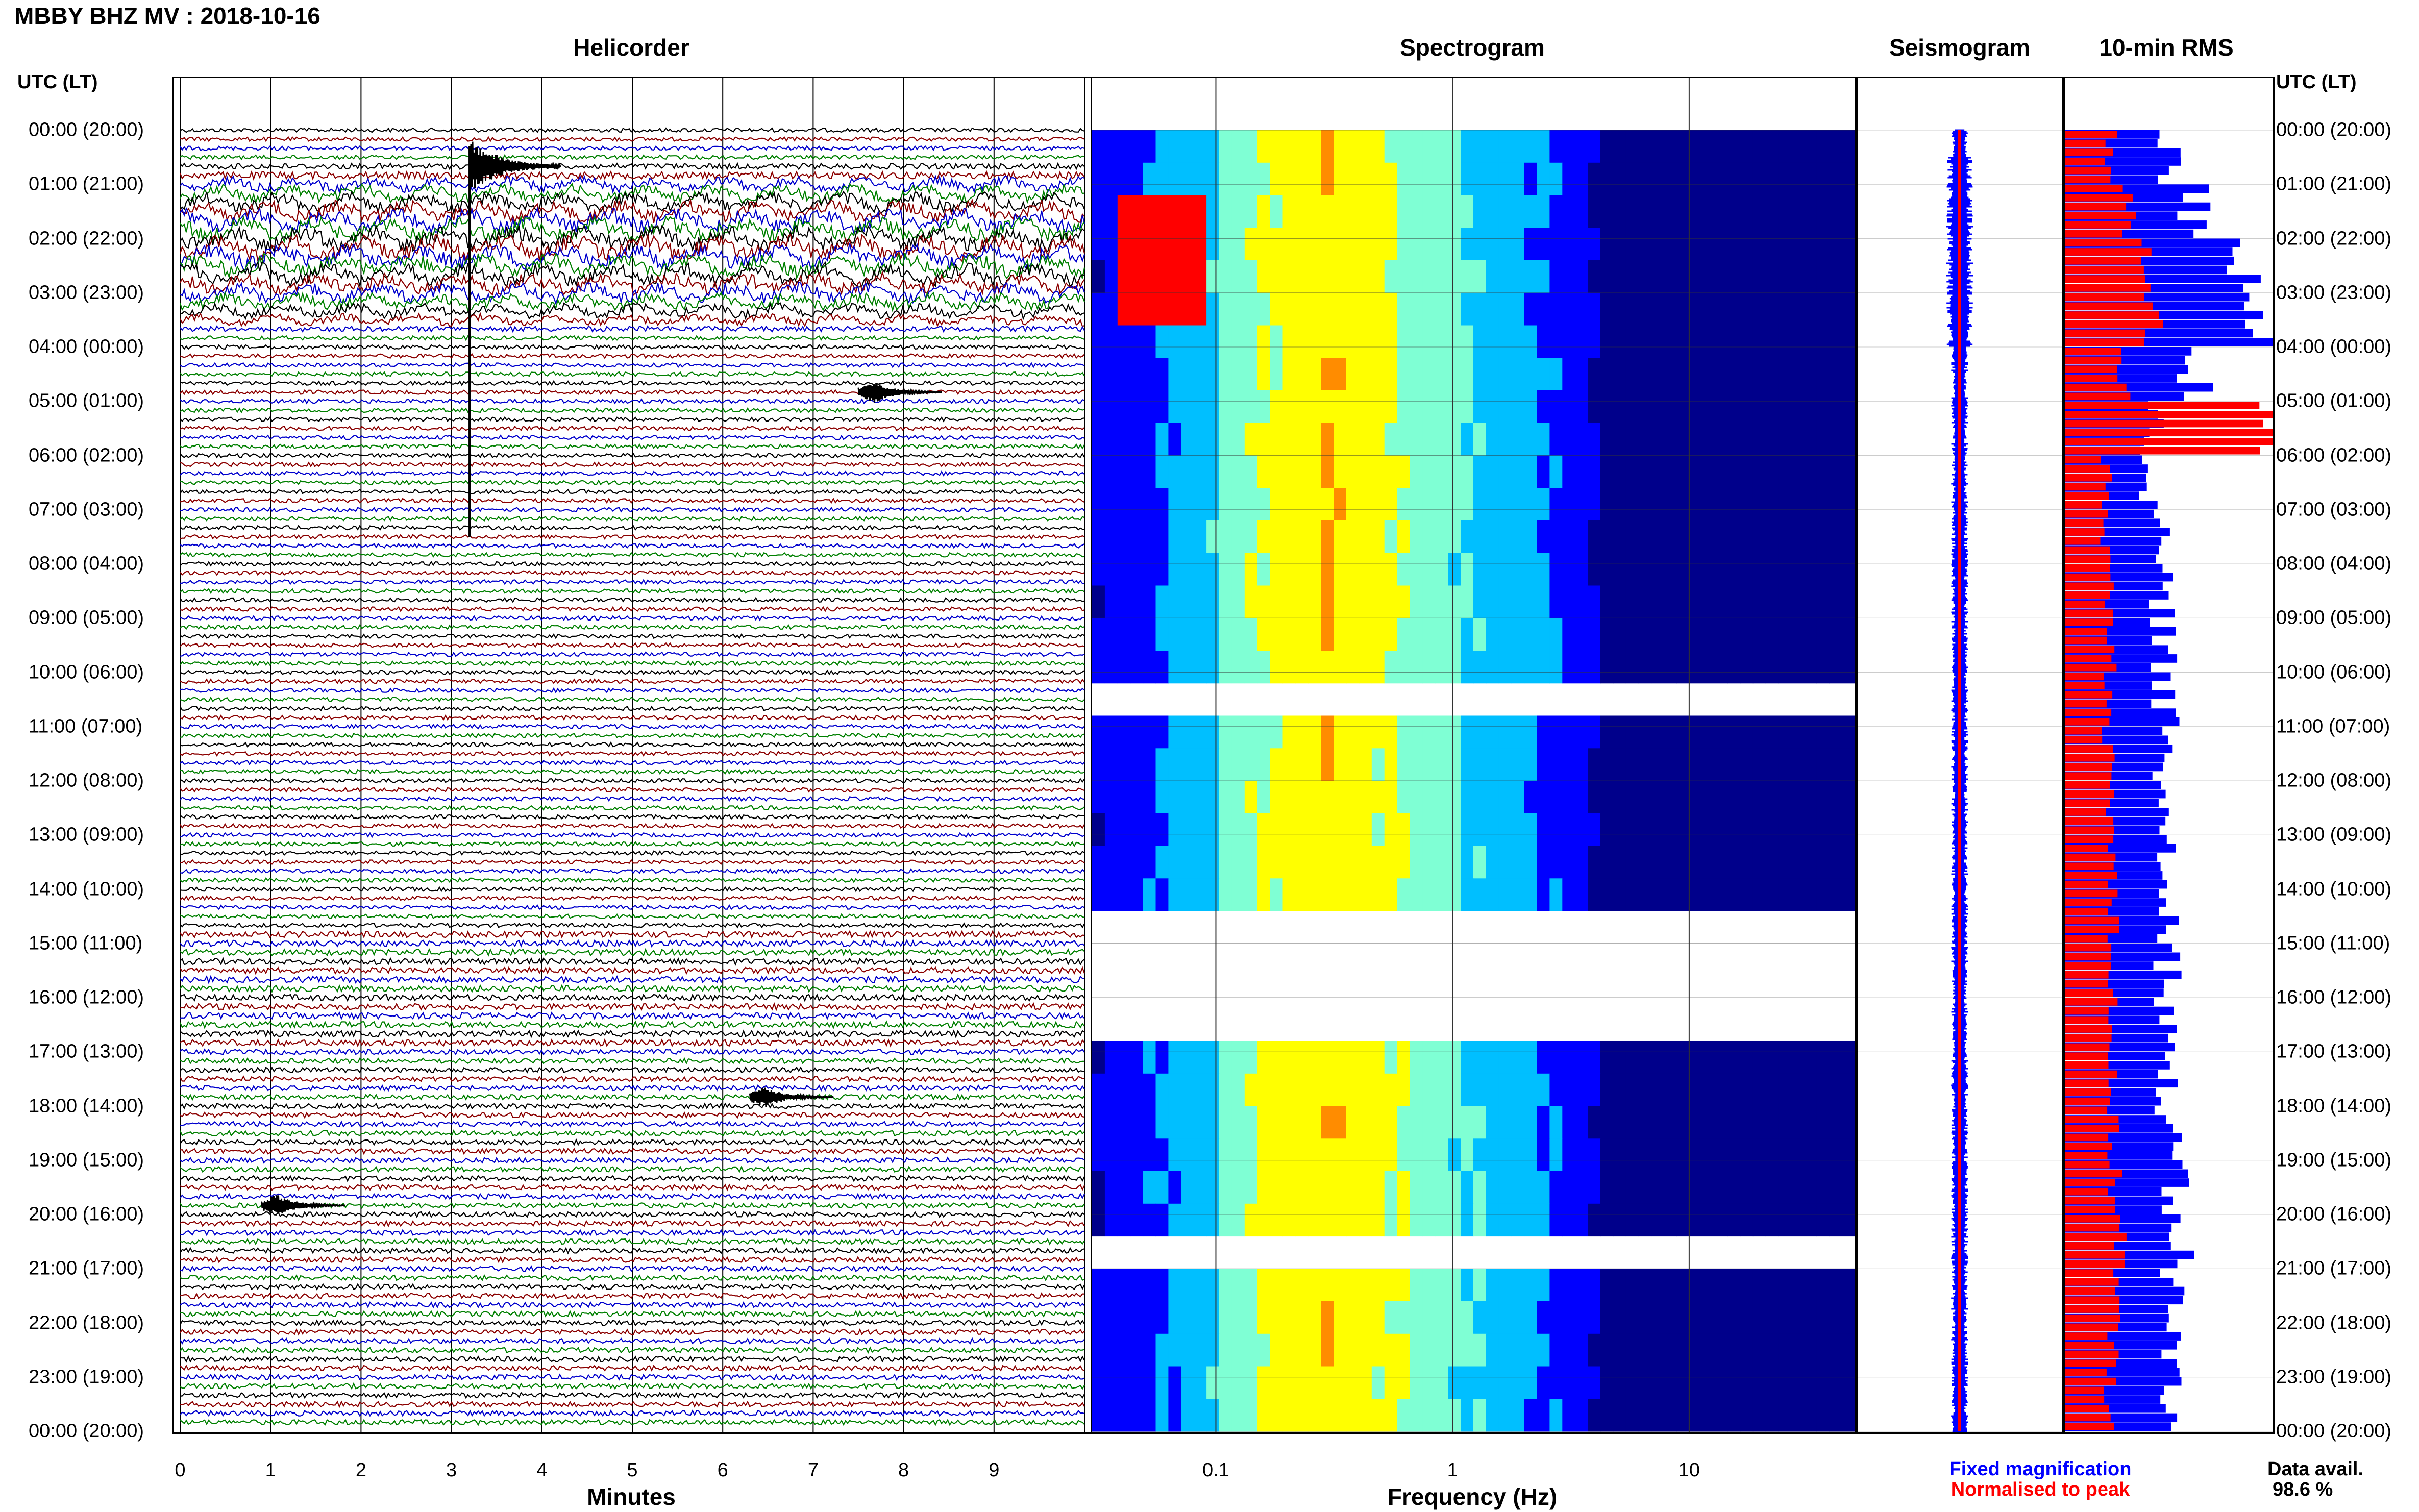 Image resolution: width=2419 pixels, height=1512 pixels. What do you see at coordinates (2334, 130) in the screenshot?
I see `time-label-right: 00:00 (20:00)` at bounding box center [2334, 130].